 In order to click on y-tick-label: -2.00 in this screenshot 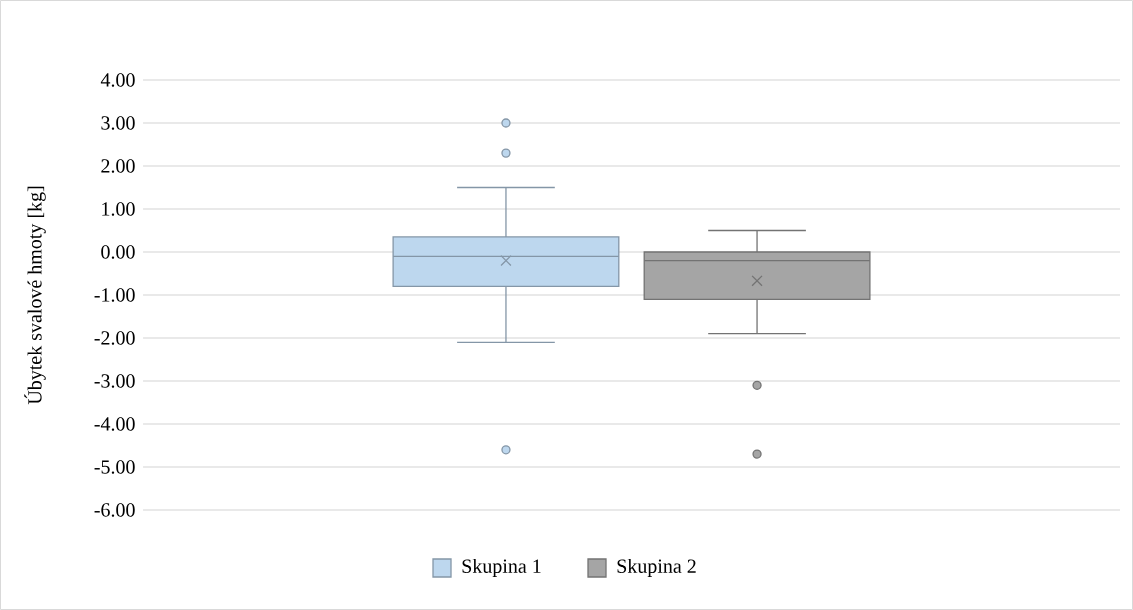, I will do `click(114, 338)`.